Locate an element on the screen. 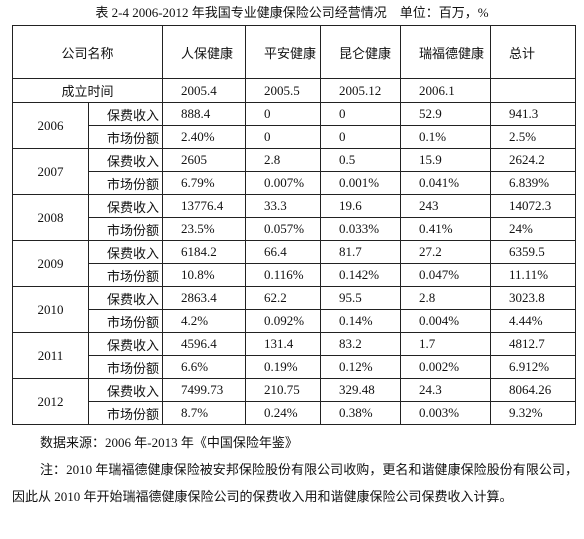  table-row: 市场份额 4.2% 0.092% 0.14% 0.004% 4.44% is located at coordinates (295, 321).